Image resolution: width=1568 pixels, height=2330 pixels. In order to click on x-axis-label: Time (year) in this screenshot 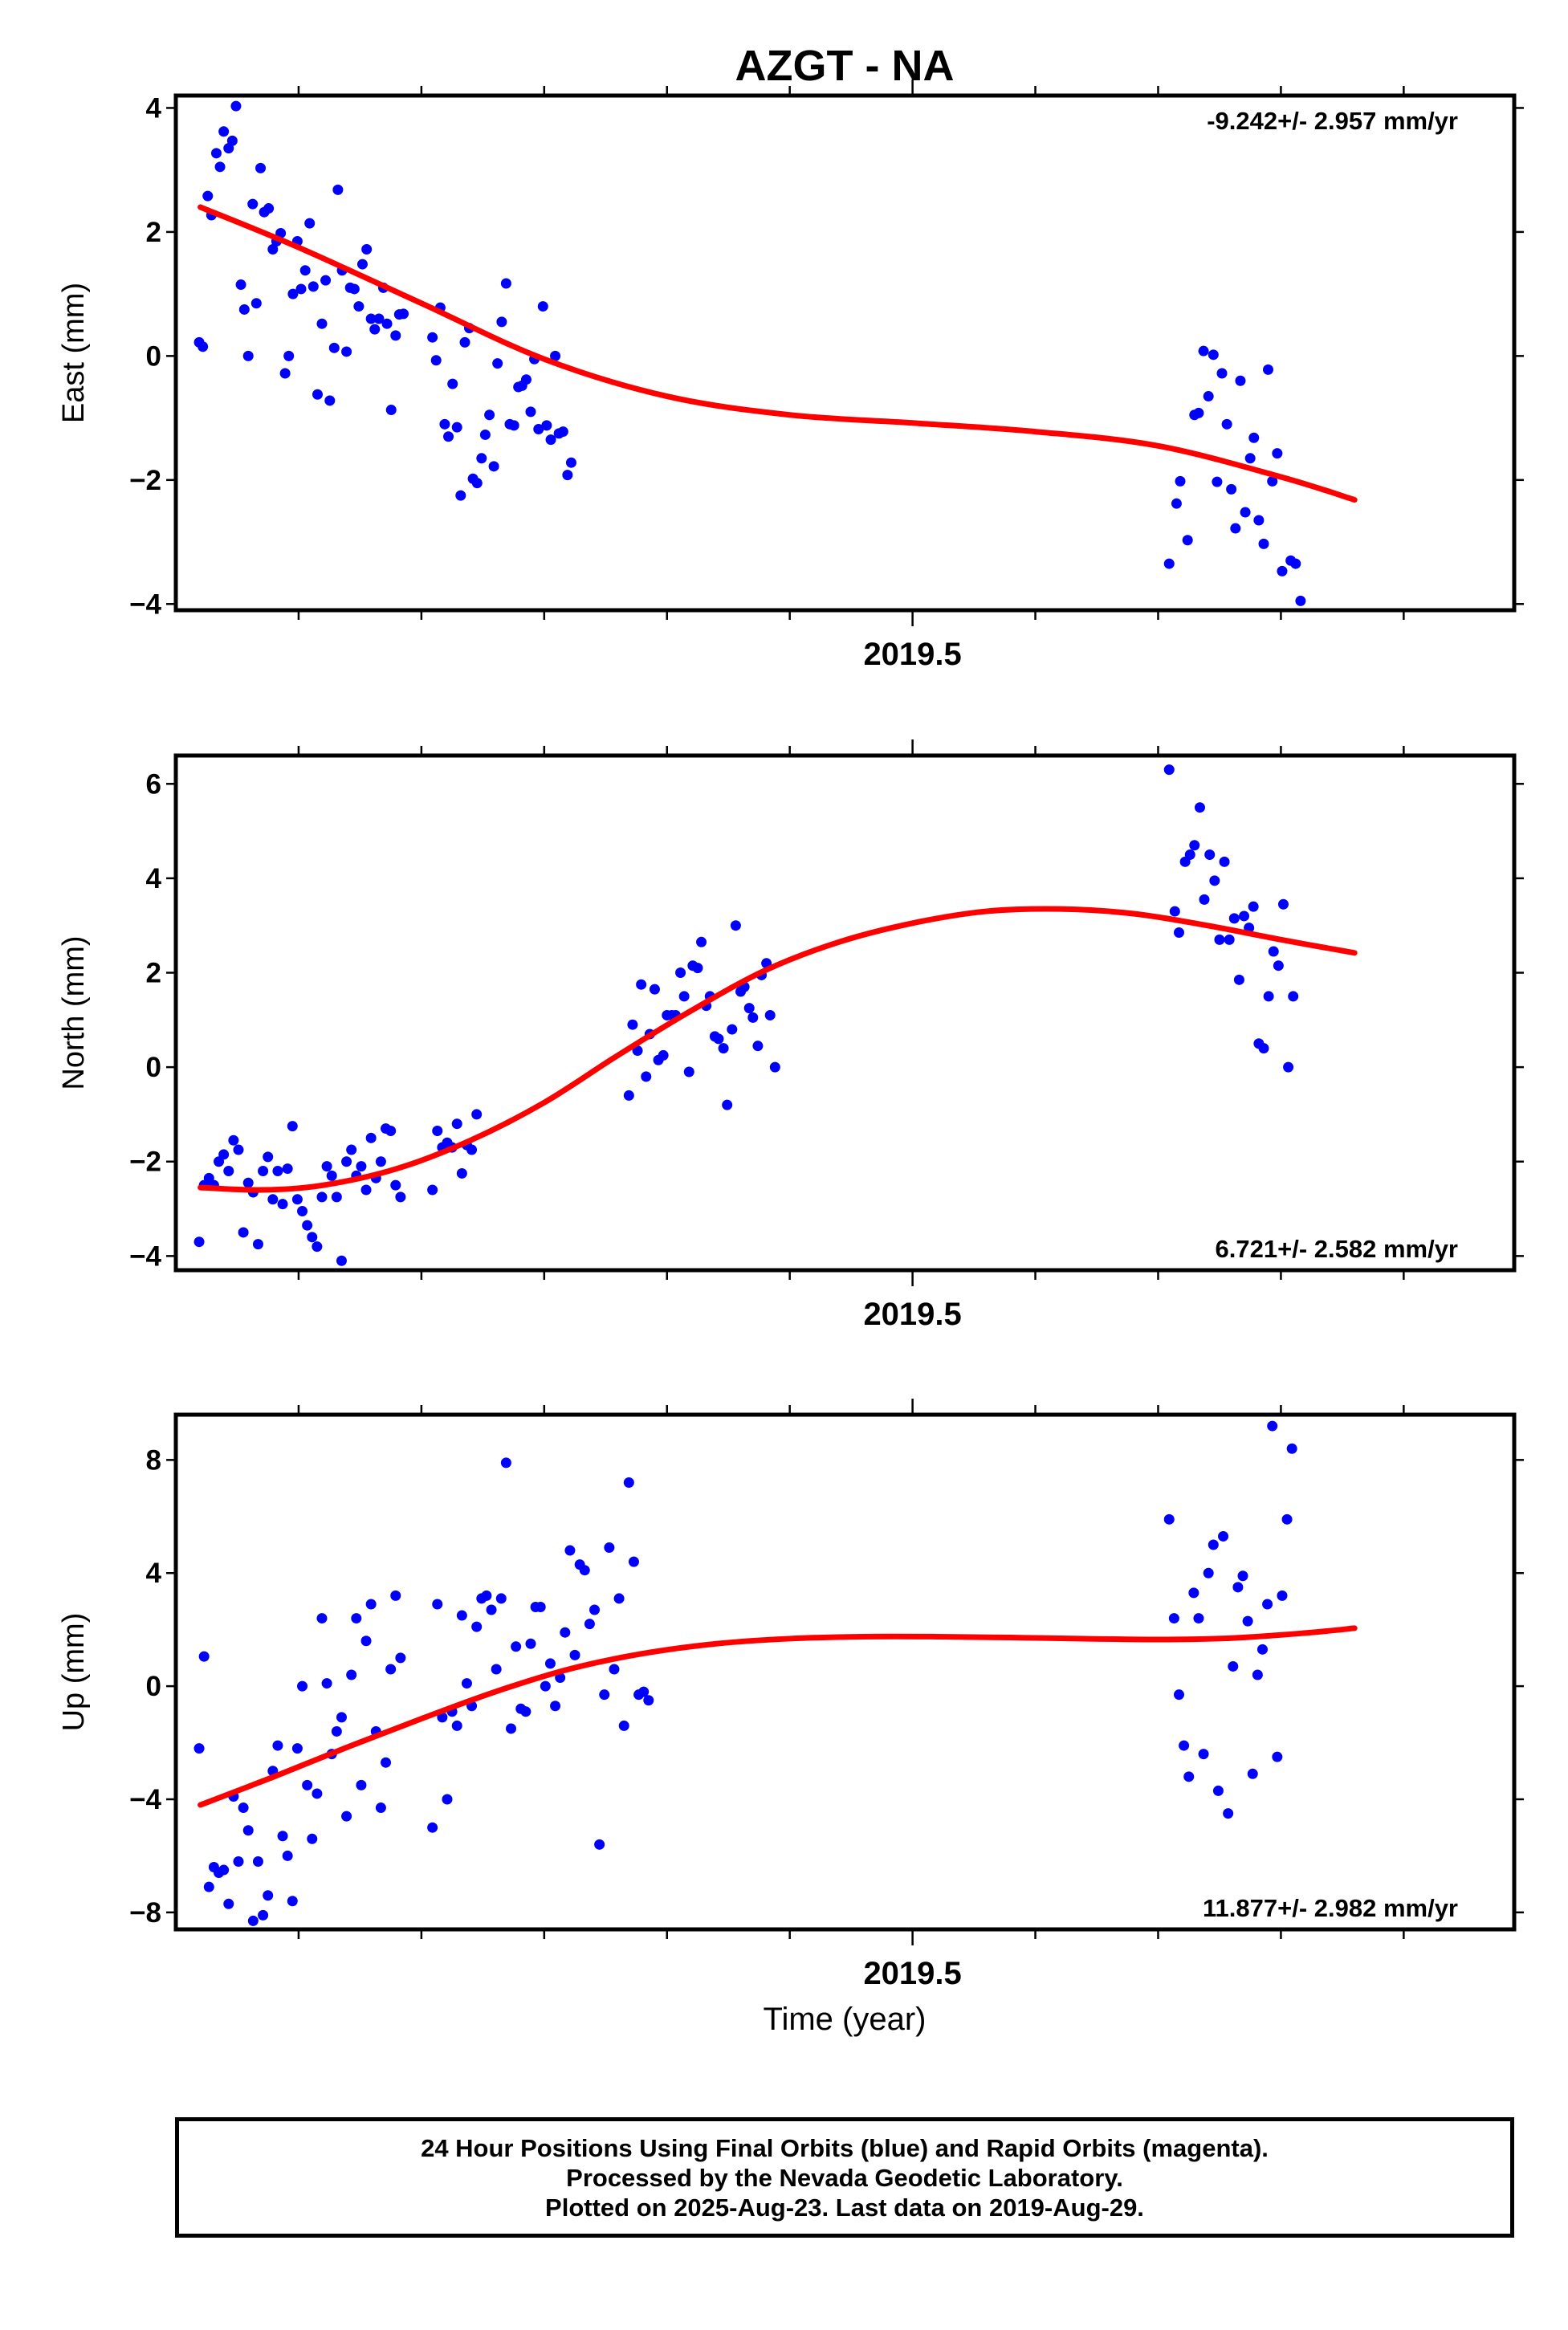, I will do `click(845, 2019)`.